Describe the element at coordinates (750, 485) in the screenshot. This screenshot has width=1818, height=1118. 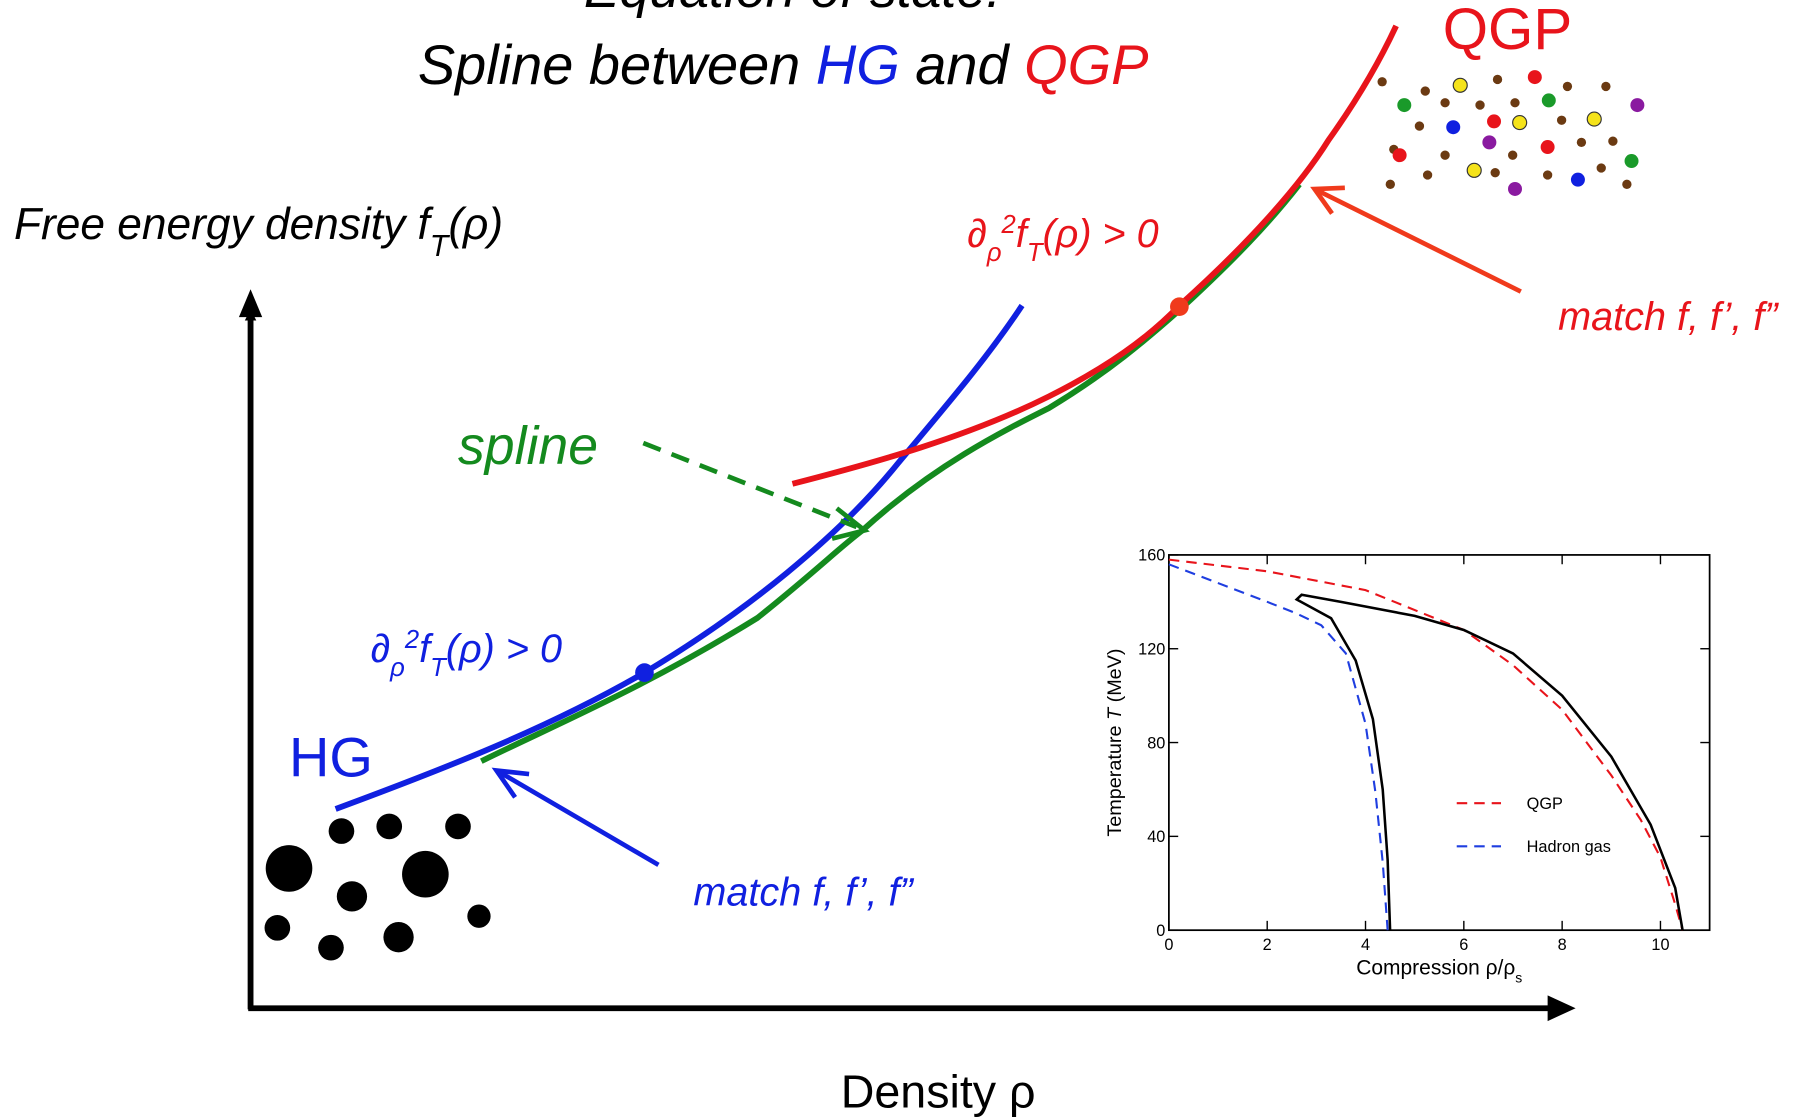
I see `spline-arrow` at that location.